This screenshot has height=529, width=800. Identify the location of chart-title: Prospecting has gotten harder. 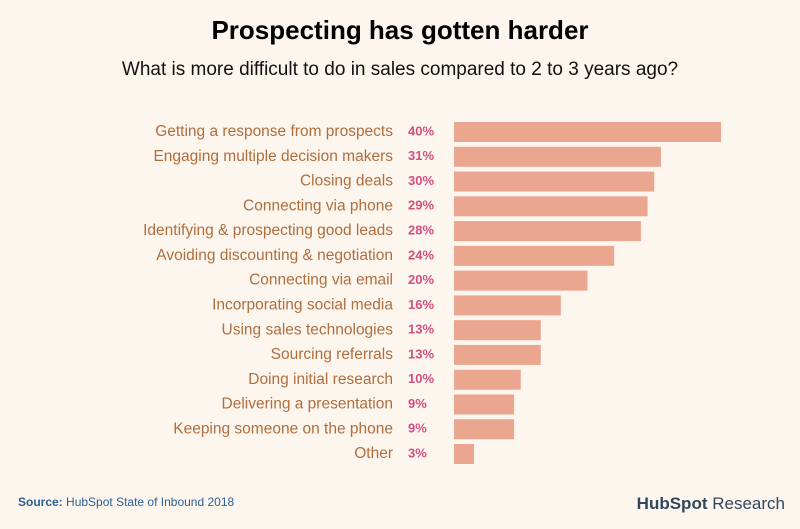
(399, 30).